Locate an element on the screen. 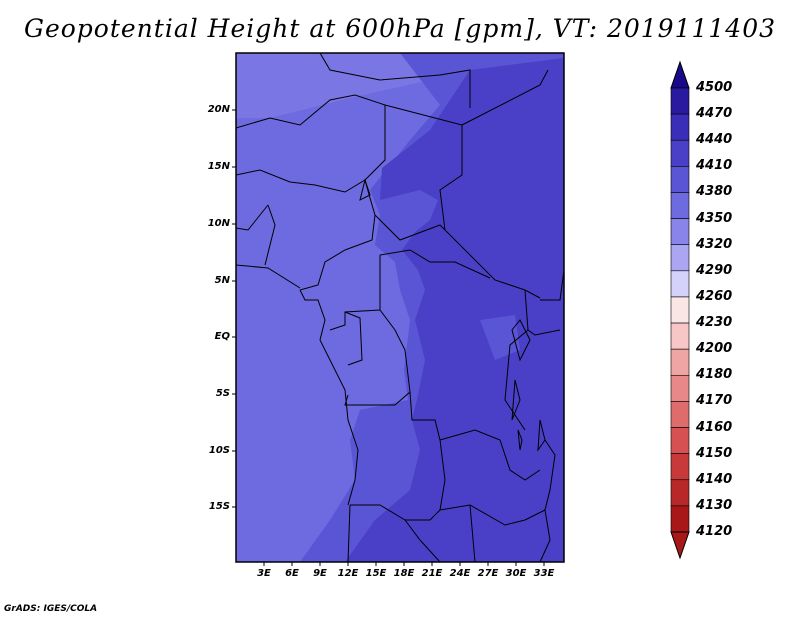 The width and height of the screenshot is (800, 618). lat-label: 10N is located at coordinates (218, 223).